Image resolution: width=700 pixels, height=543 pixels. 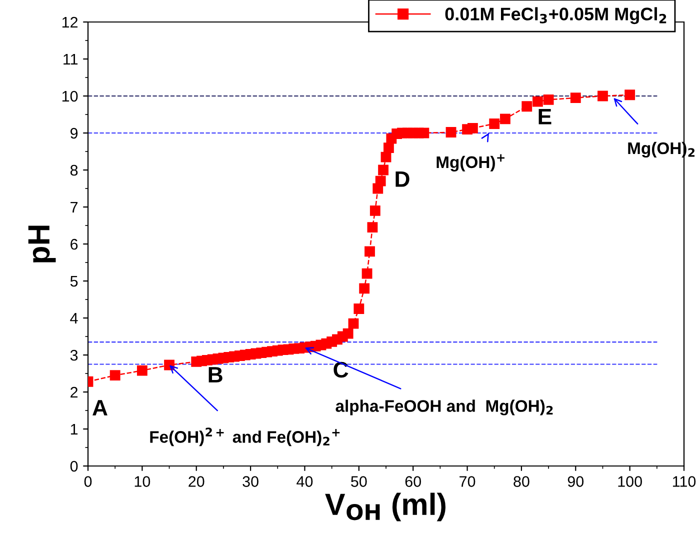 What do you see at coordinates (444, 408) in the screenshot?
I see `annotation: alpha-FeOOH and Mg(OH)$_{2}$` at bounding box center [444, 408].